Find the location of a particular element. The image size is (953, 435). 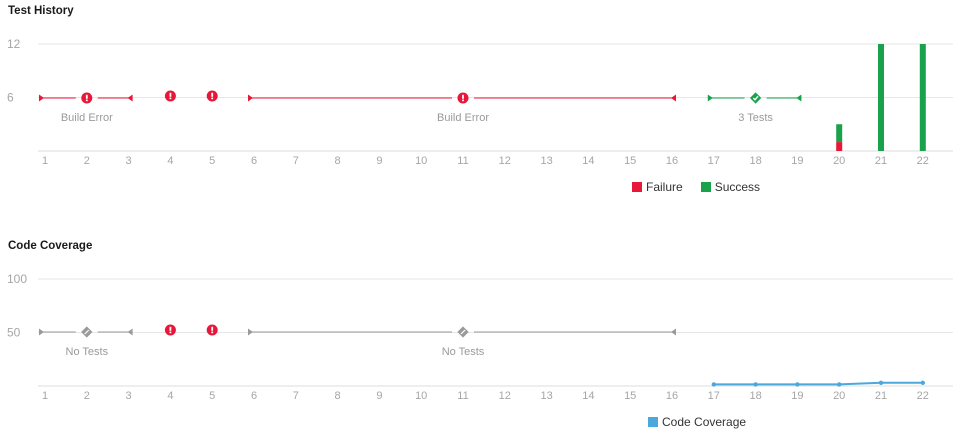

no-tests-slash-icon is located at coordinates (87, 332).